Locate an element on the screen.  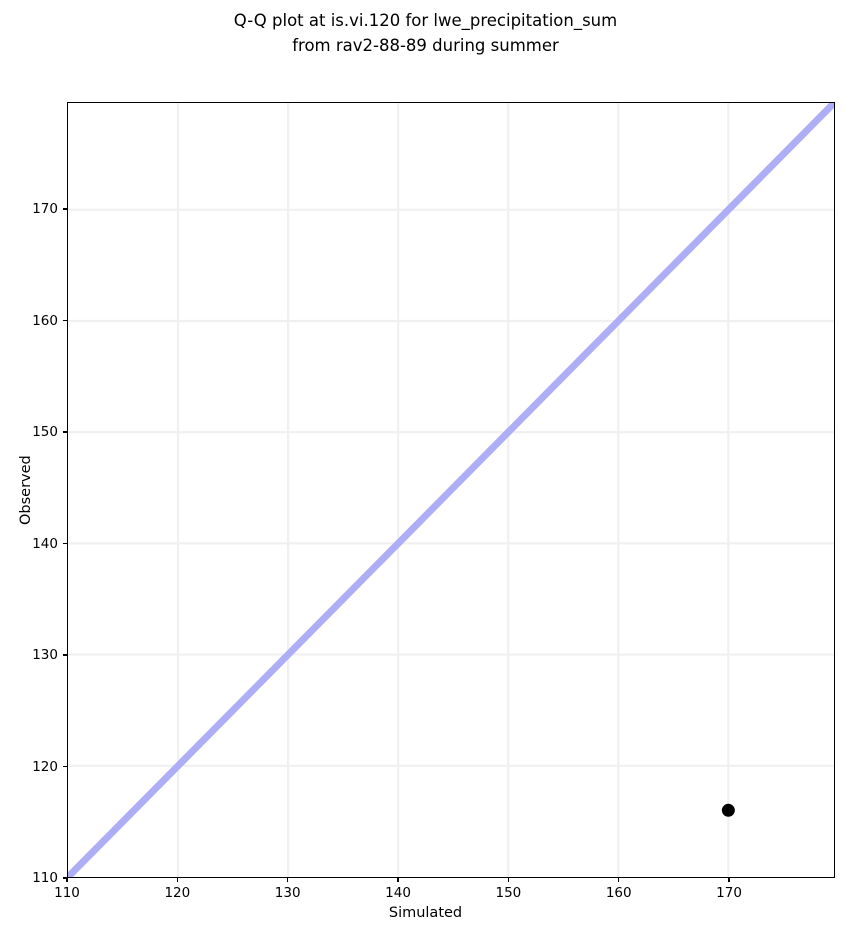
x-axis-label: Simulated is located at coordinates (425, 913).